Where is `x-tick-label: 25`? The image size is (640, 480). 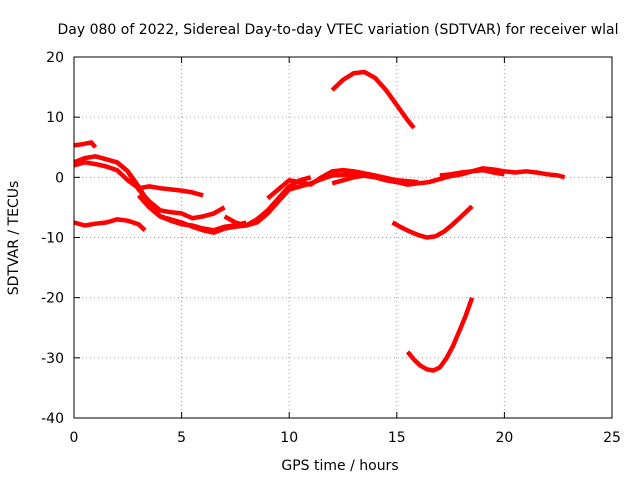
x-tick-label: 25 is located at coordinates (612, 438).